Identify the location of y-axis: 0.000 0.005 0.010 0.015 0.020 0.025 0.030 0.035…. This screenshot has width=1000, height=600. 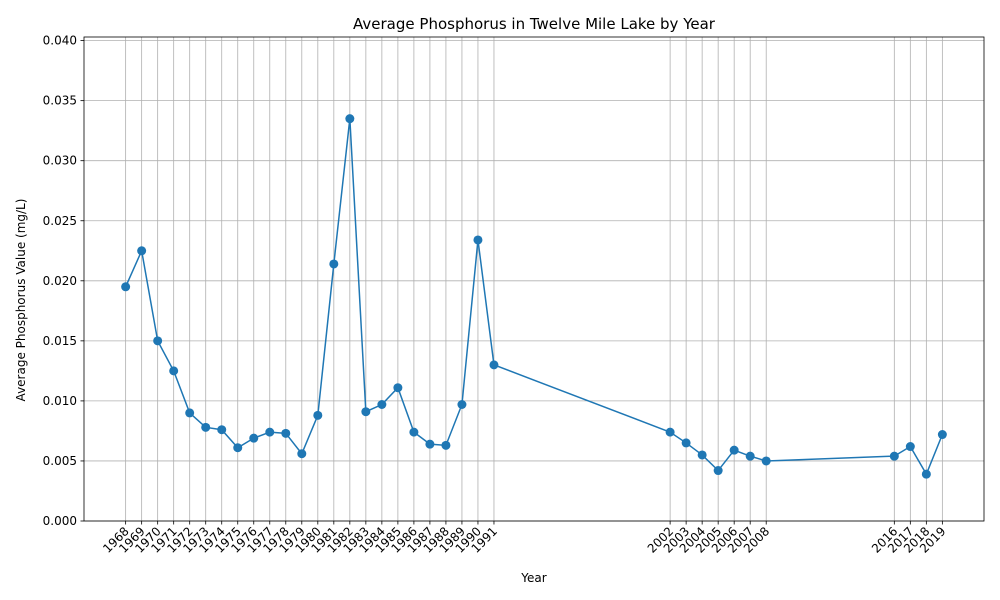
(63, 281).